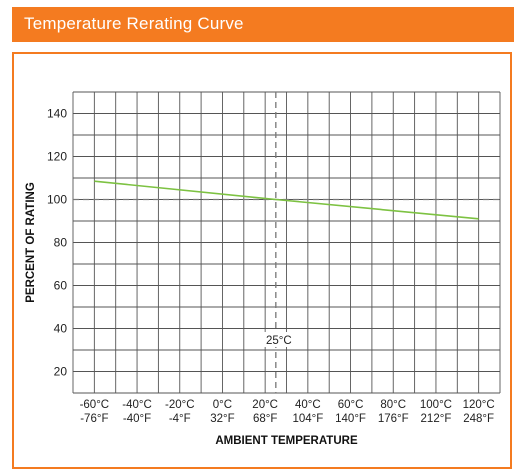 The width and height of the screenshot is (518, 474). Describe the element at coordinates (31, 242) in the screenshot. I see `y-axis-title: PERCENT OF RATING` at that location.